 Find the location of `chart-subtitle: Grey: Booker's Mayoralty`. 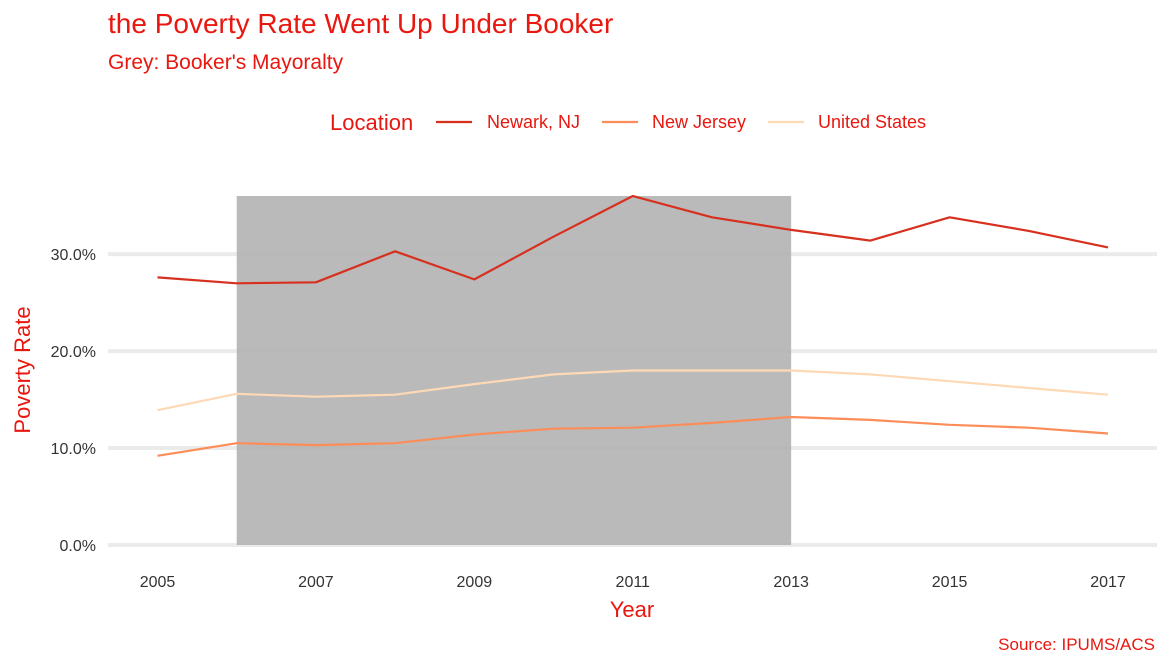

chart-subtitle: Grey: Booker's Mayoralty is located at coordinates (226, 62).